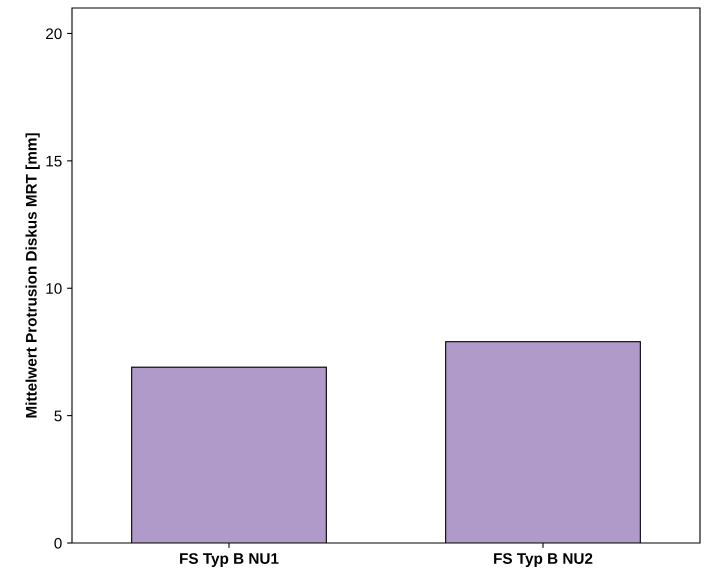 The width and height of the screenshot is (707, 575). I want to click on y-tick-label: 10, so click(54, 288).